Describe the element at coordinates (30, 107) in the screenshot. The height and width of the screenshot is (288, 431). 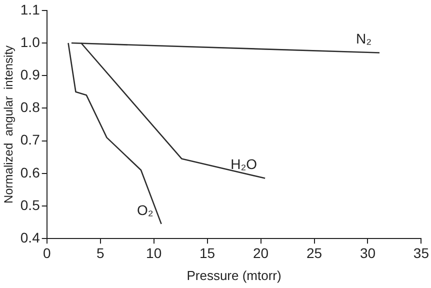
I see `y-tick-label: 0.8` at that location.